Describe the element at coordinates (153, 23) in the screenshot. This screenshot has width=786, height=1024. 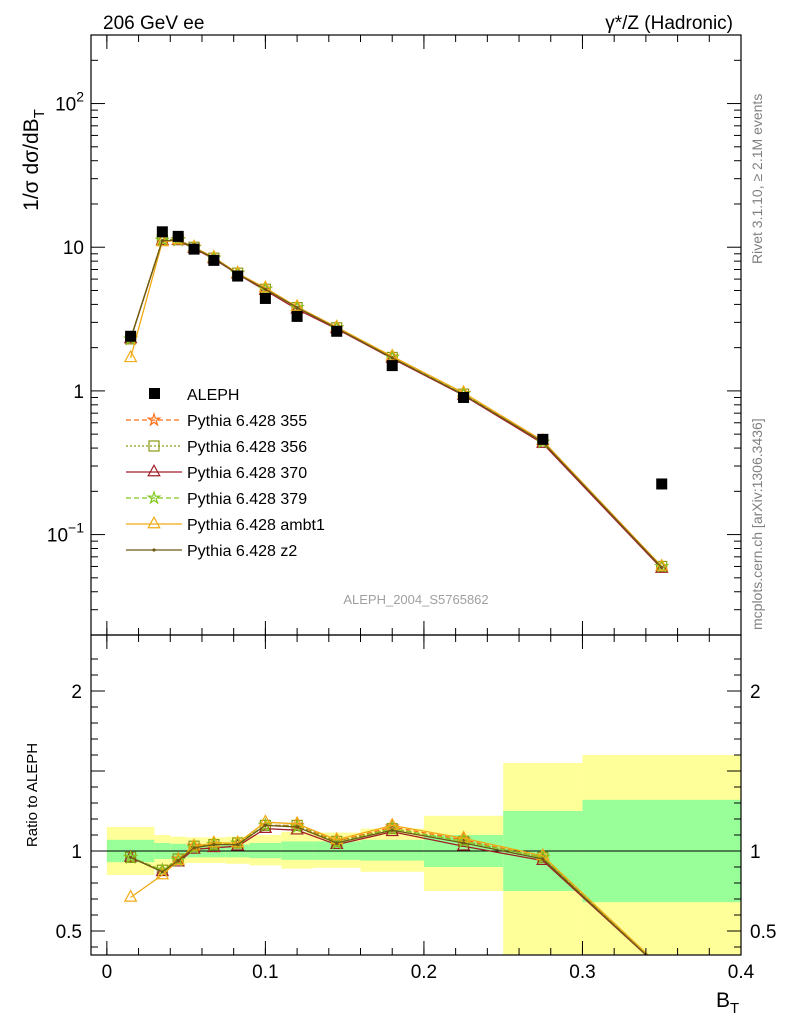
I see `header-left: 206 GeV ee` at that location.